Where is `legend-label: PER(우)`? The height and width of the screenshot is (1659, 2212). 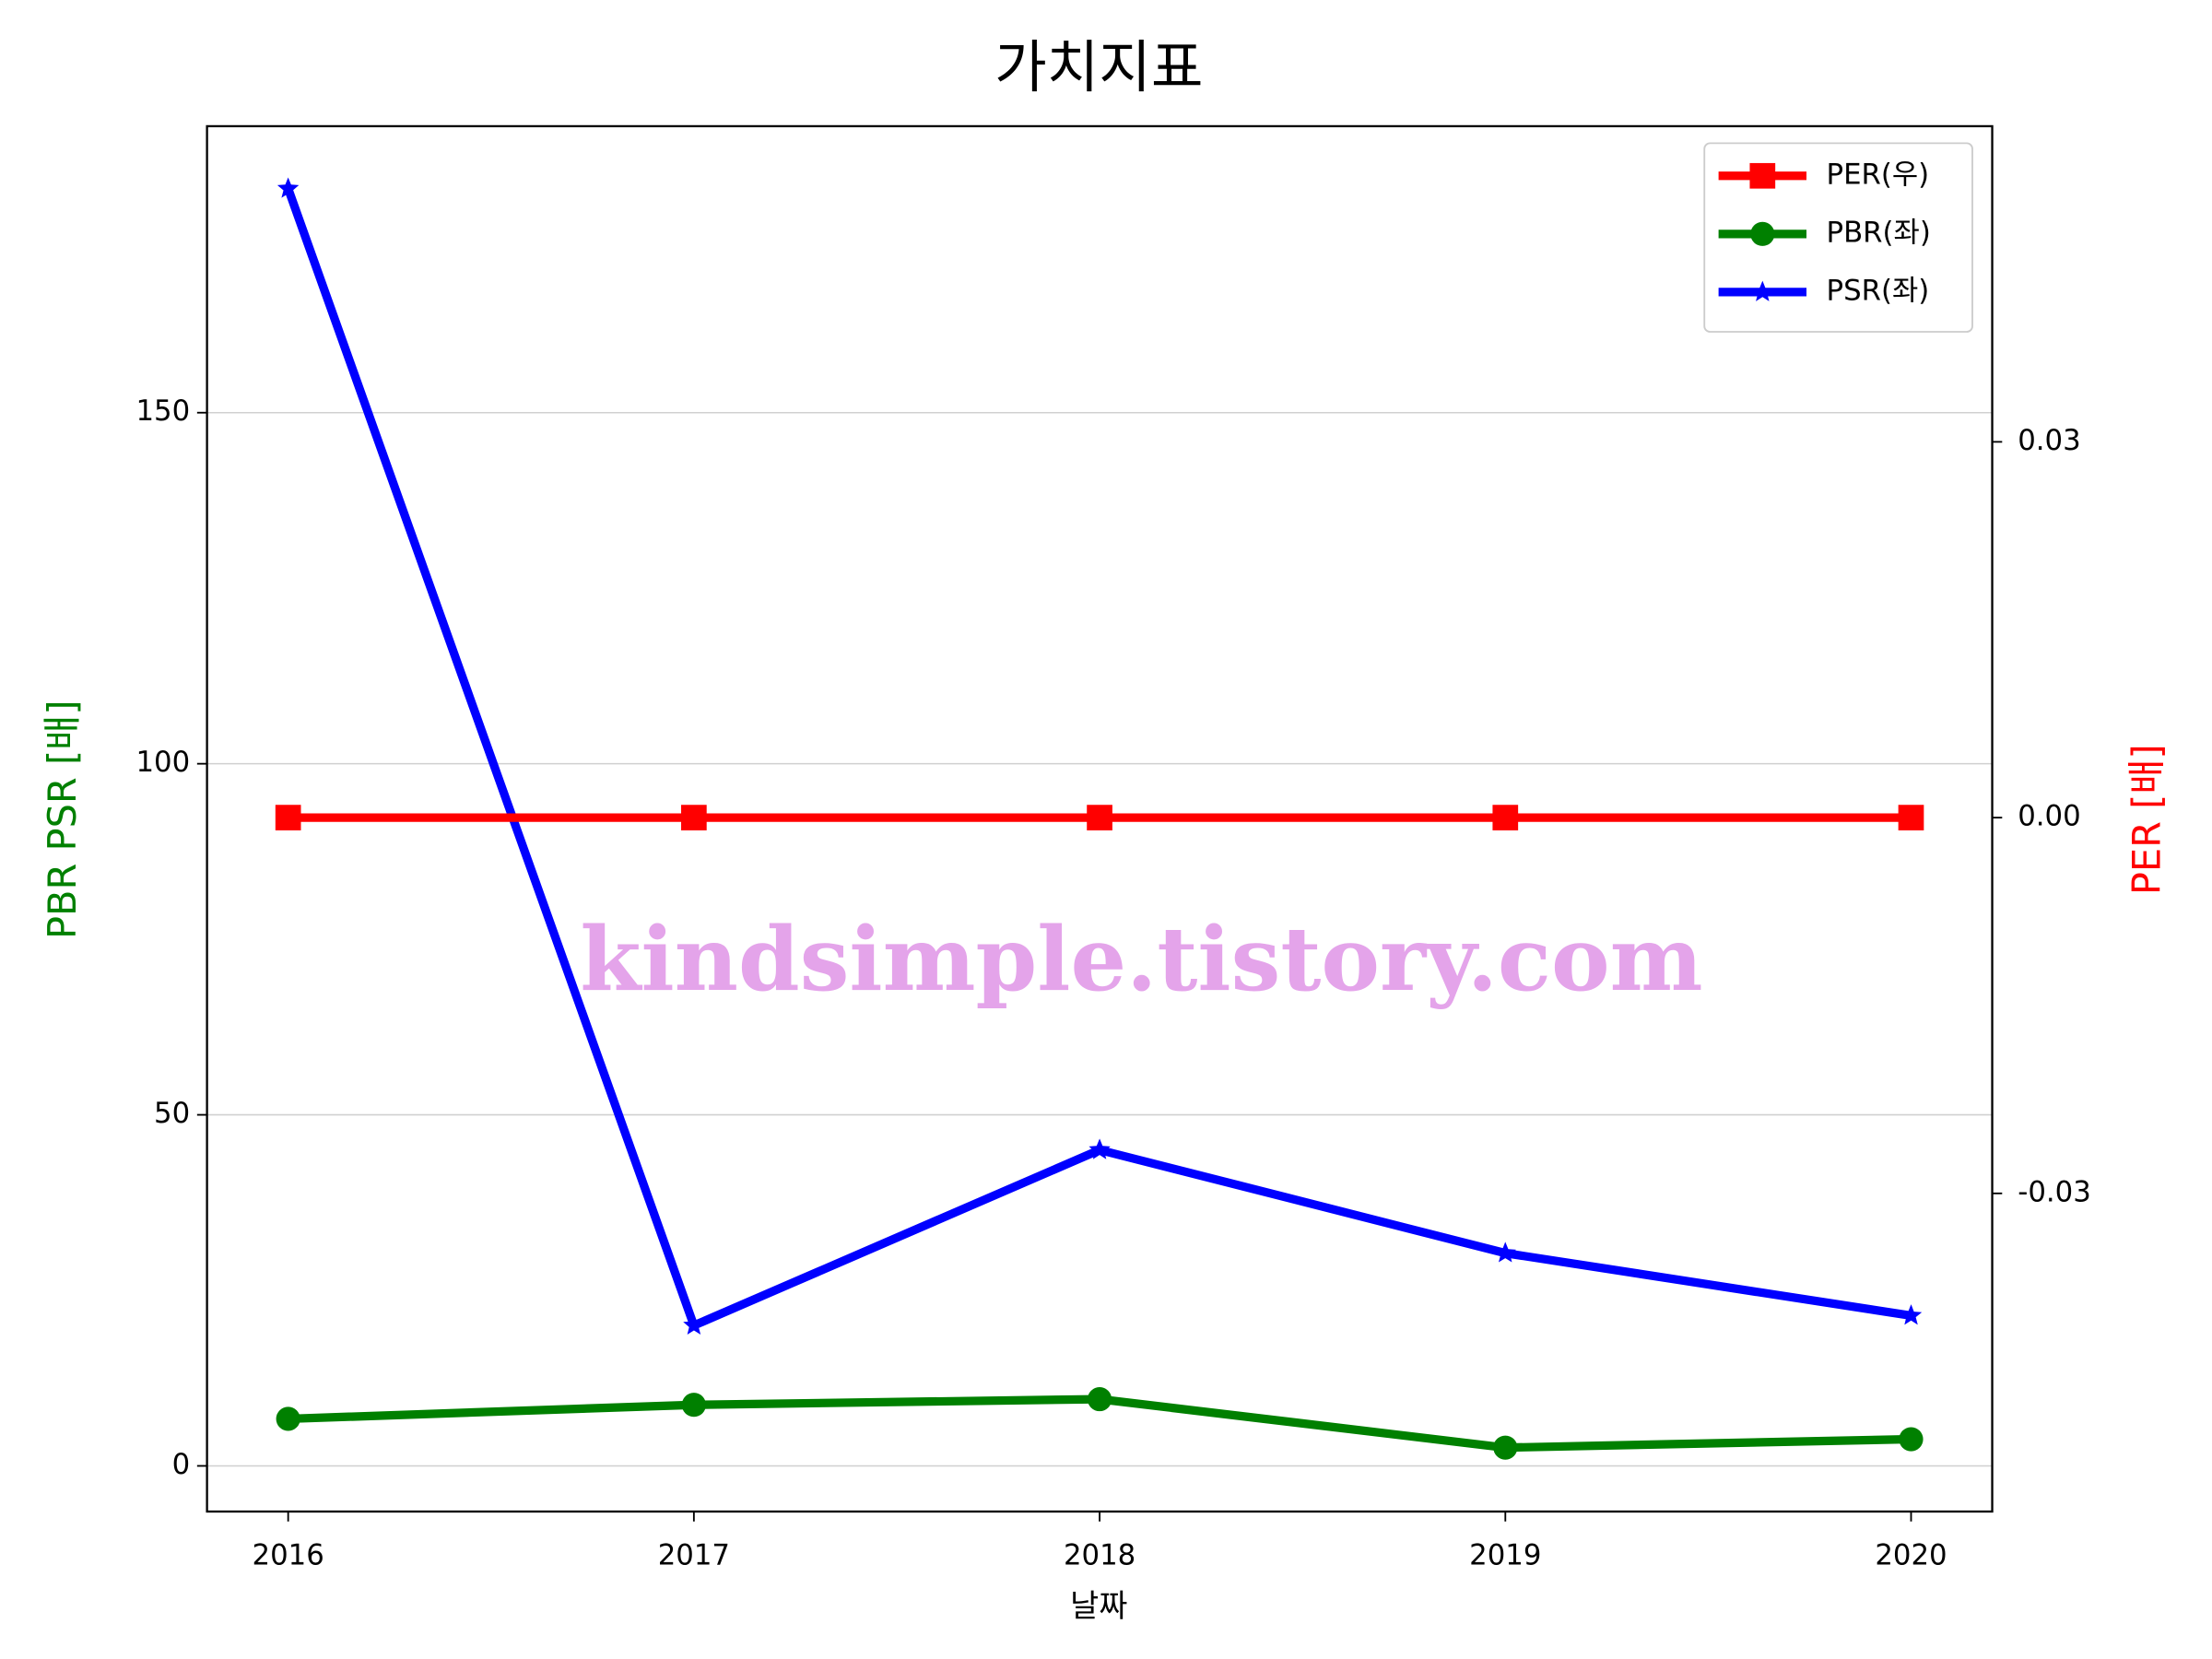
legend-label: PER(우) is located at coordinates (1878, 174).